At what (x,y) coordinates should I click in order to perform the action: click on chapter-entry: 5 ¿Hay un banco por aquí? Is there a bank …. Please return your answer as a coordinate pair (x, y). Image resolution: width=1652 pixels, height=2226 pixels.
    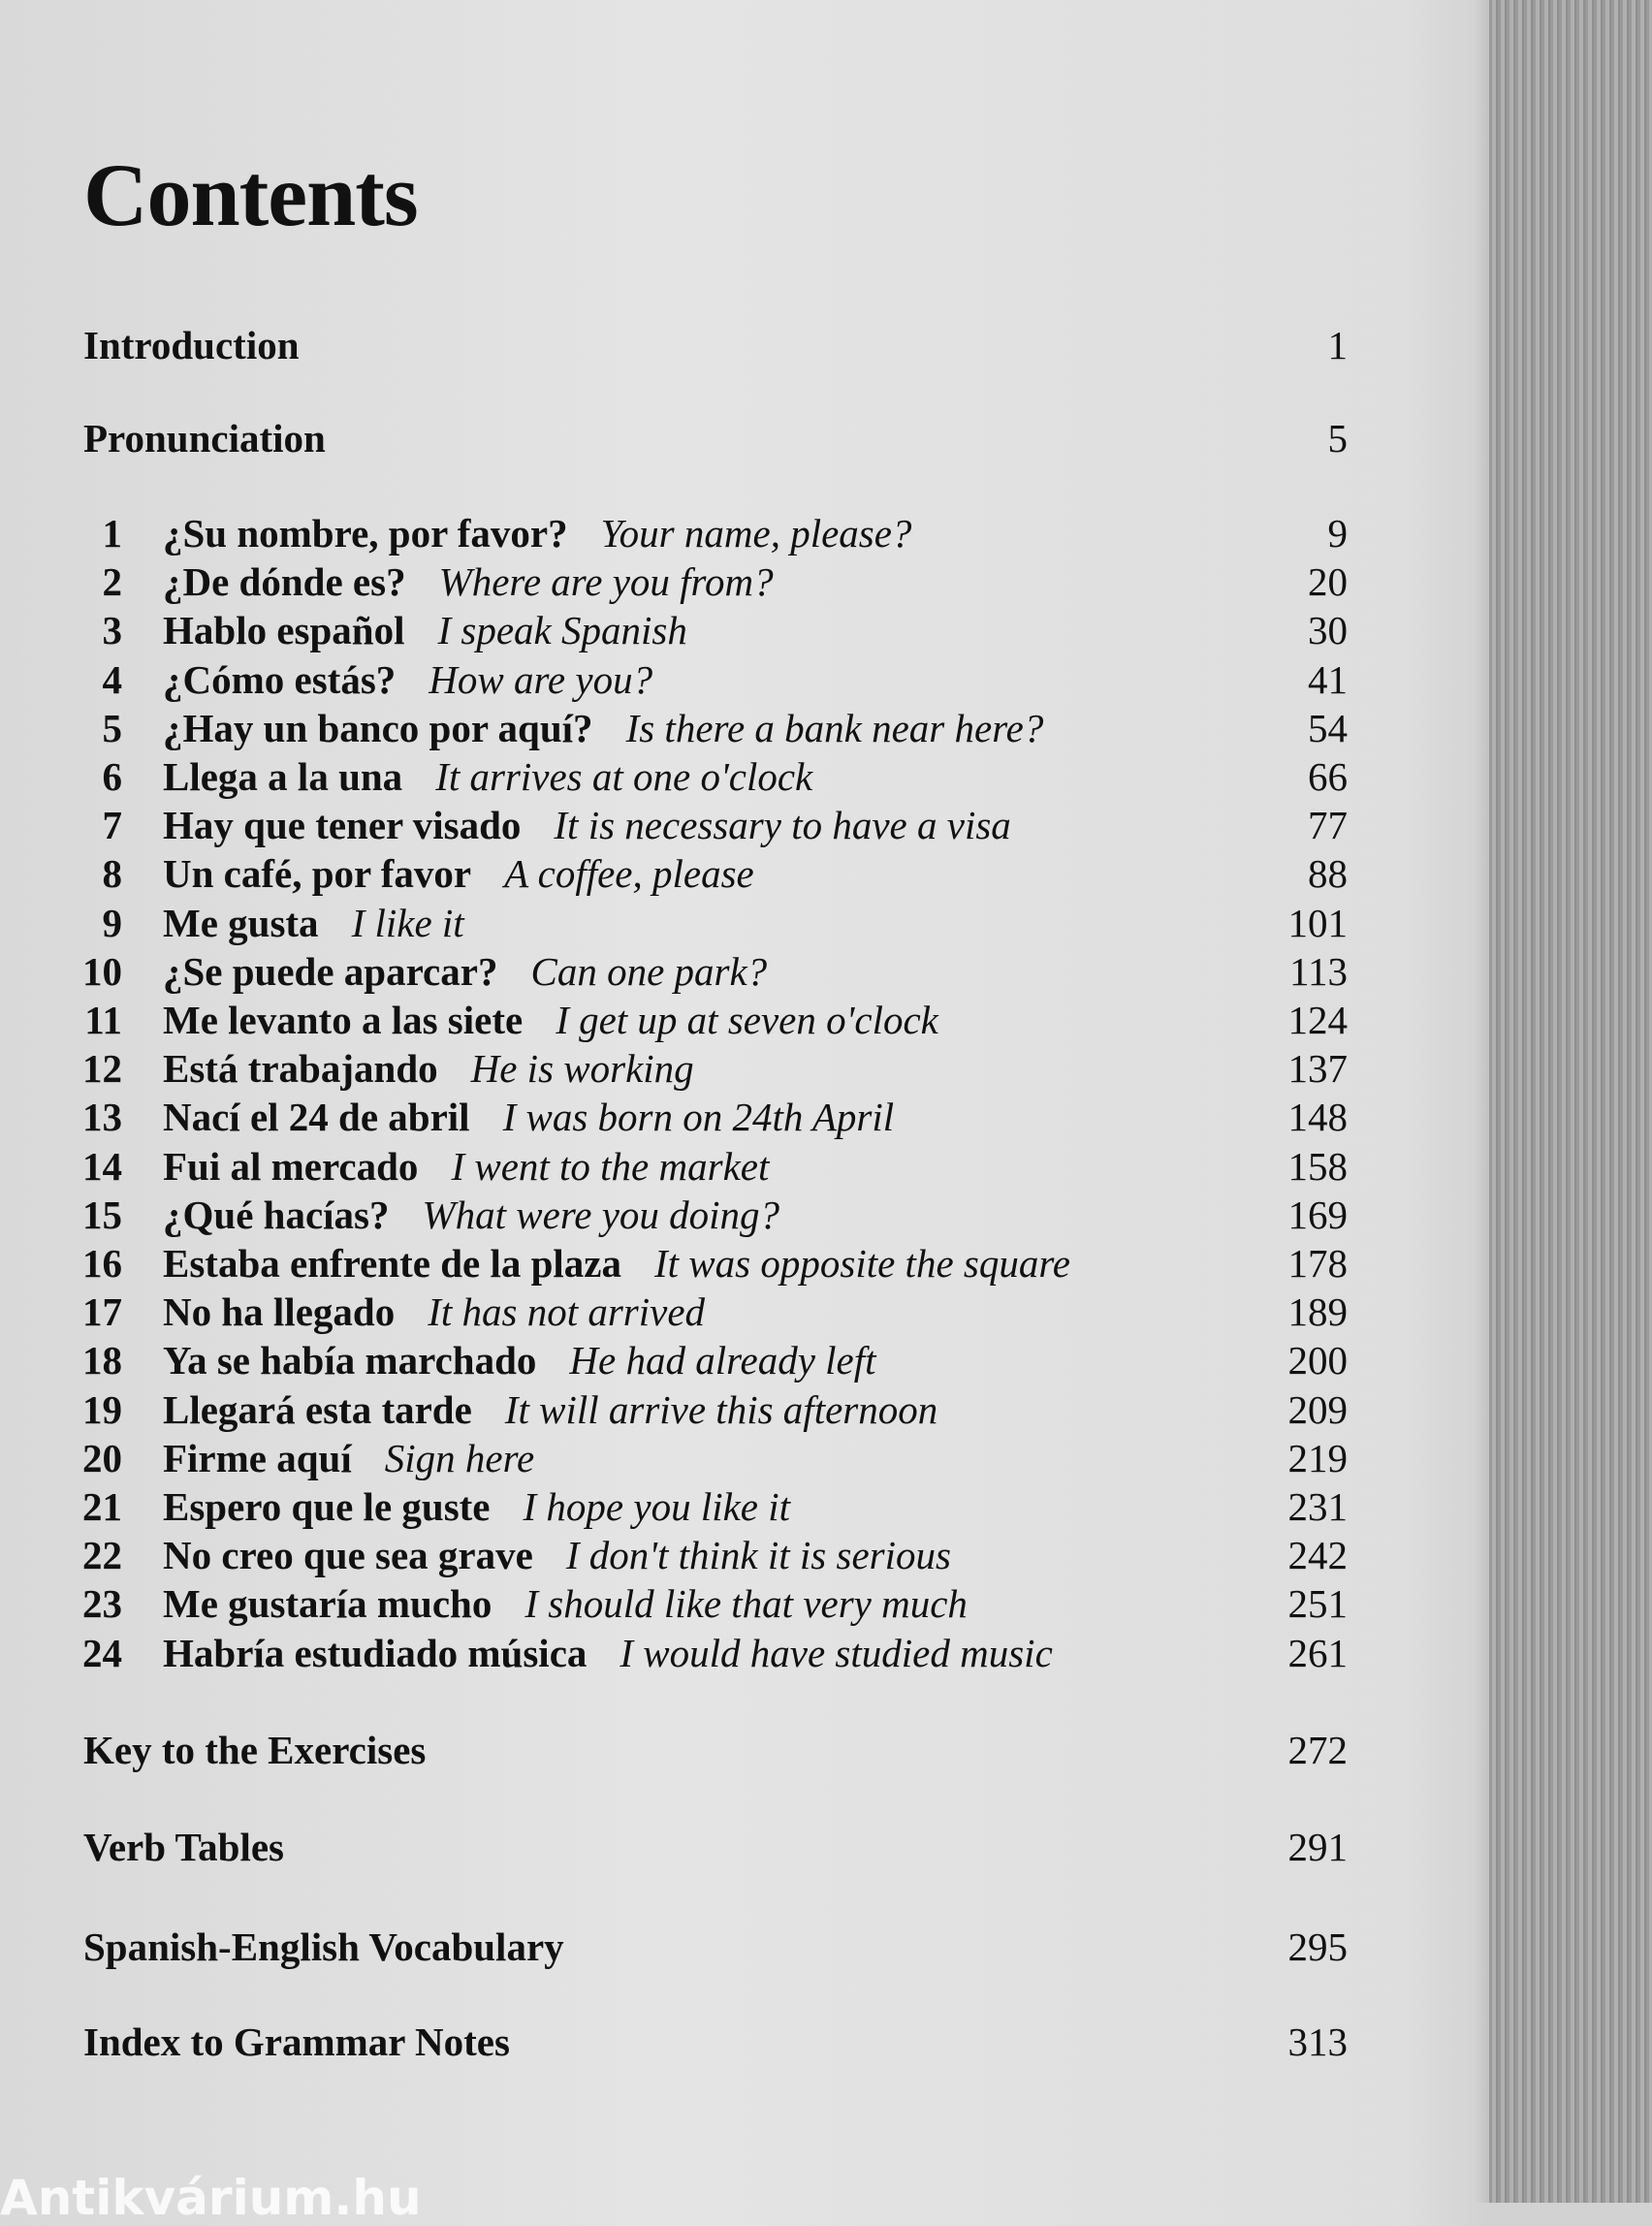
    Looking at the image, I should click on (703, 729).